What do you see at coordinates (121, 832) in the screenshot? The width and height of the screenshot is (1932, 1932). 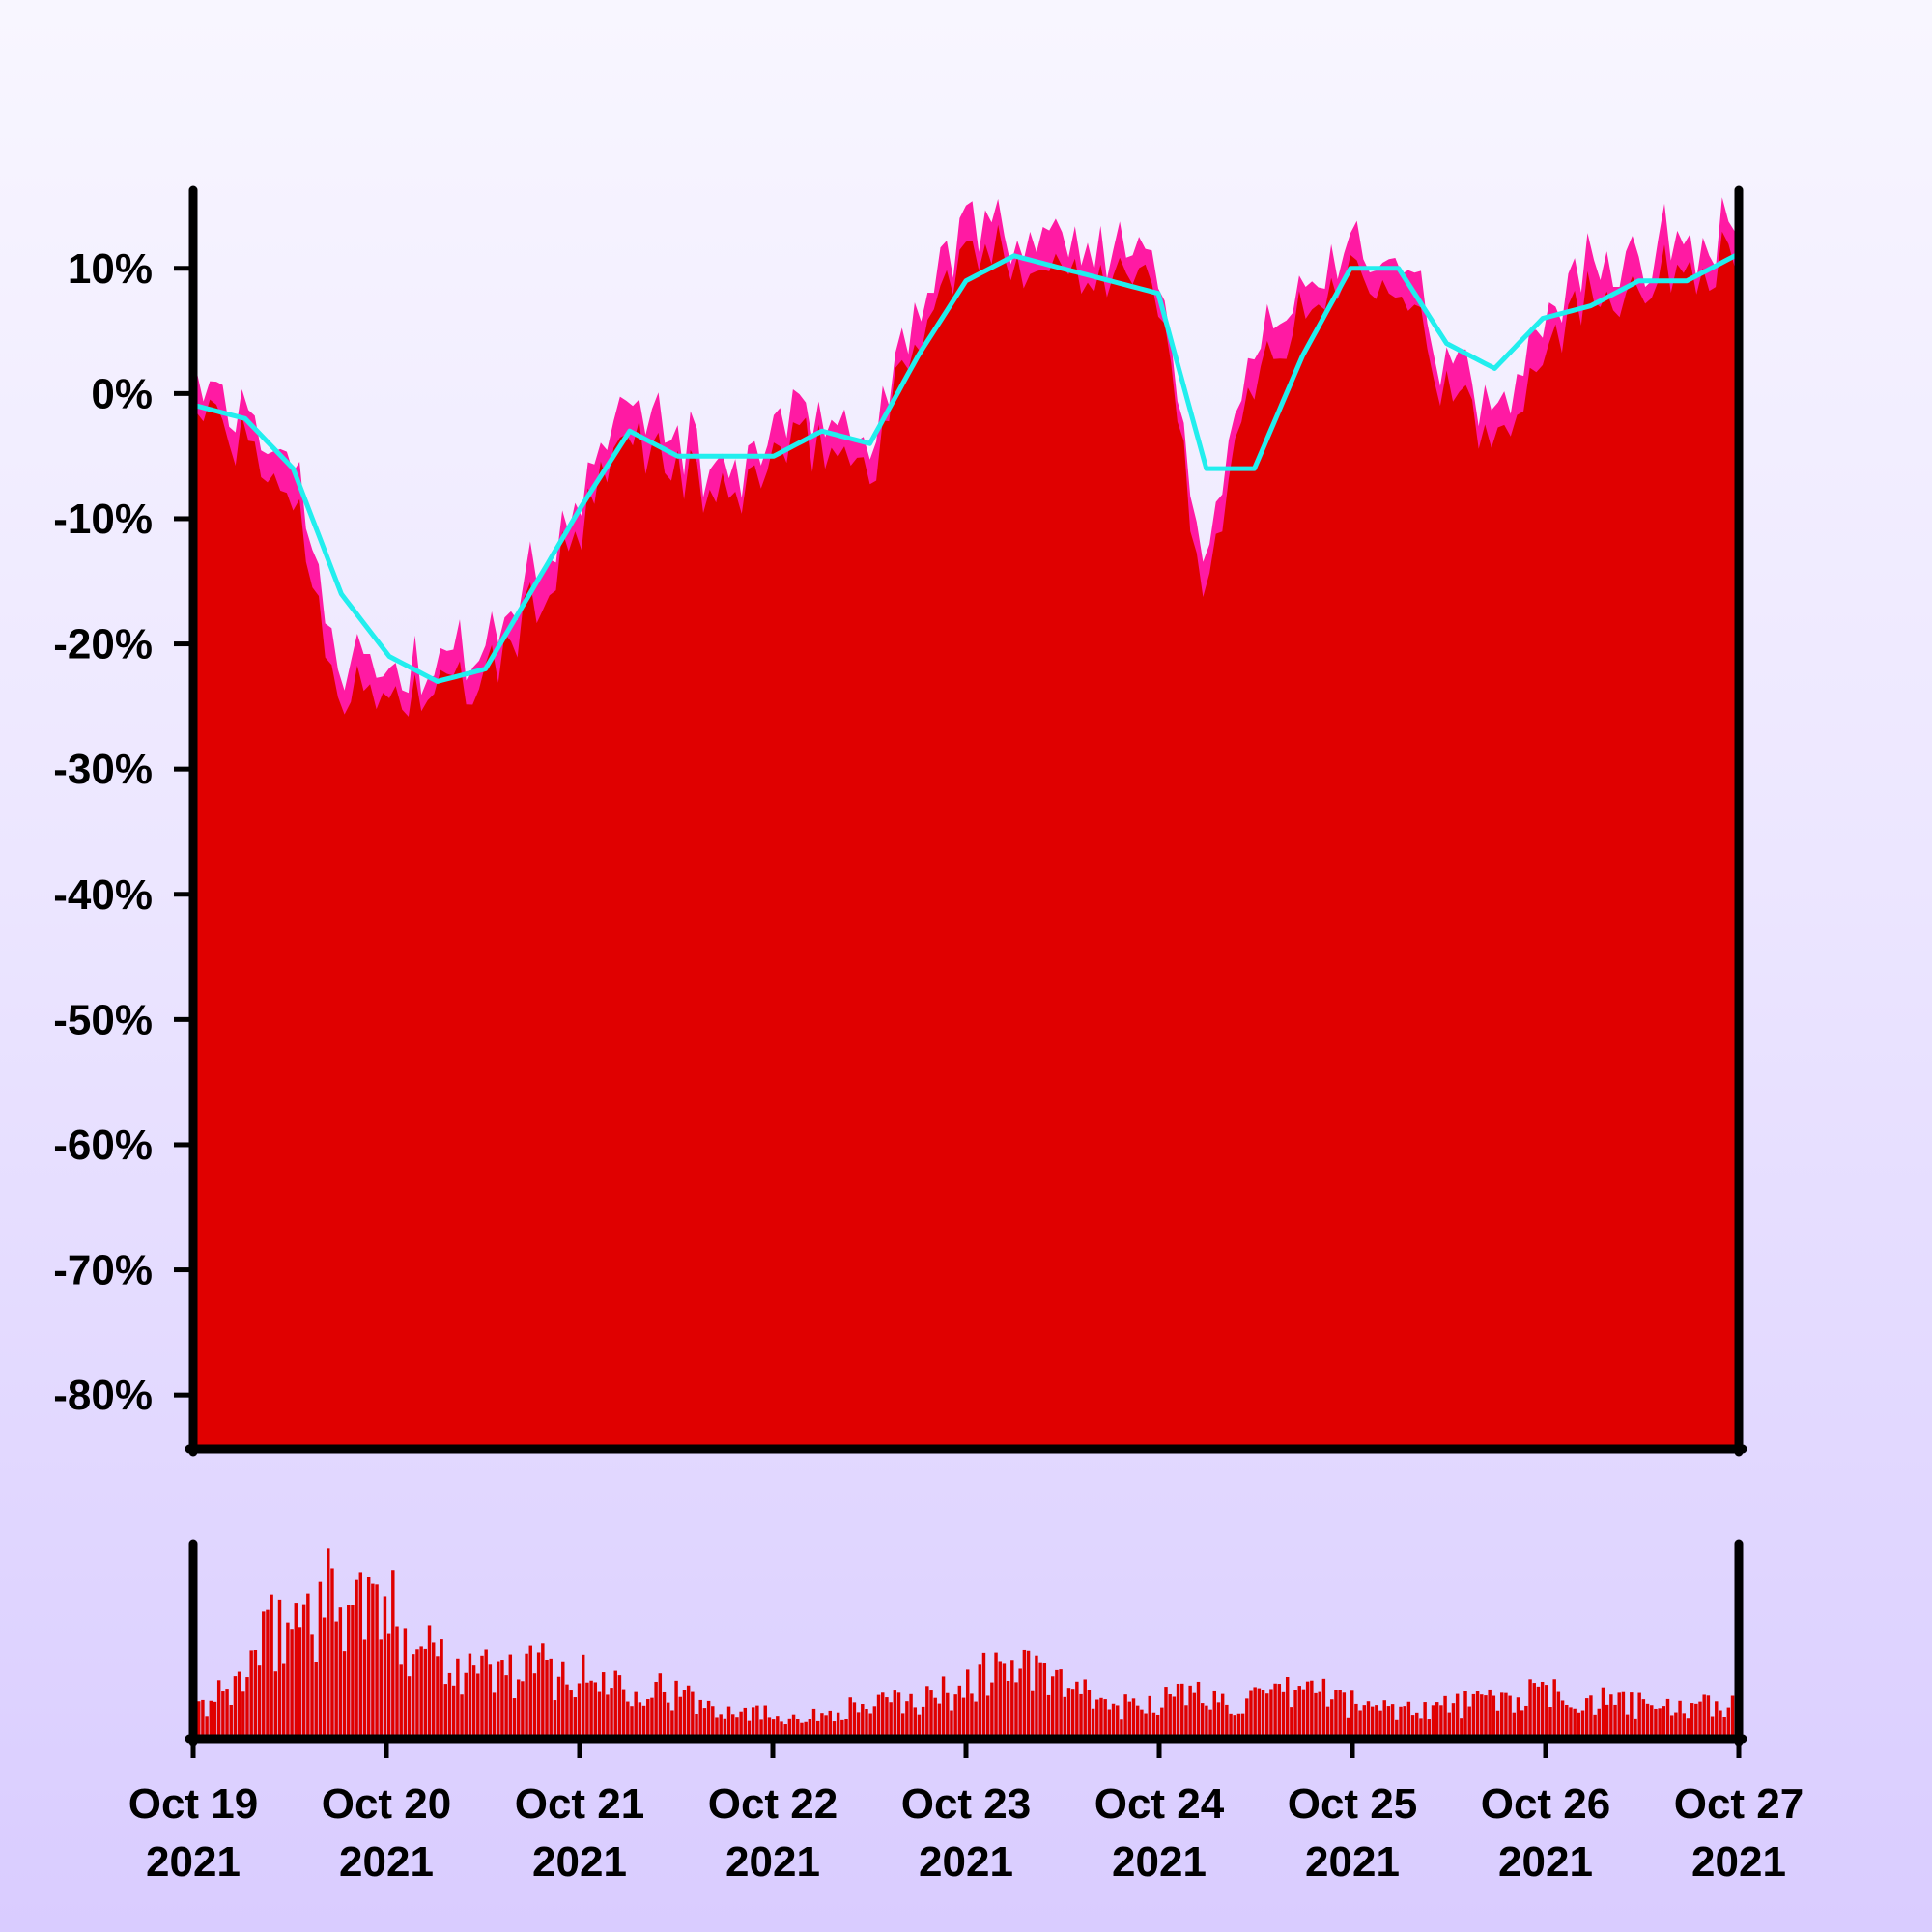 I see `y-axis-ticks: 10% 0% -10% -20% -30% -40% -50% -60% -70% -80%` at bounding box center [121, 832].